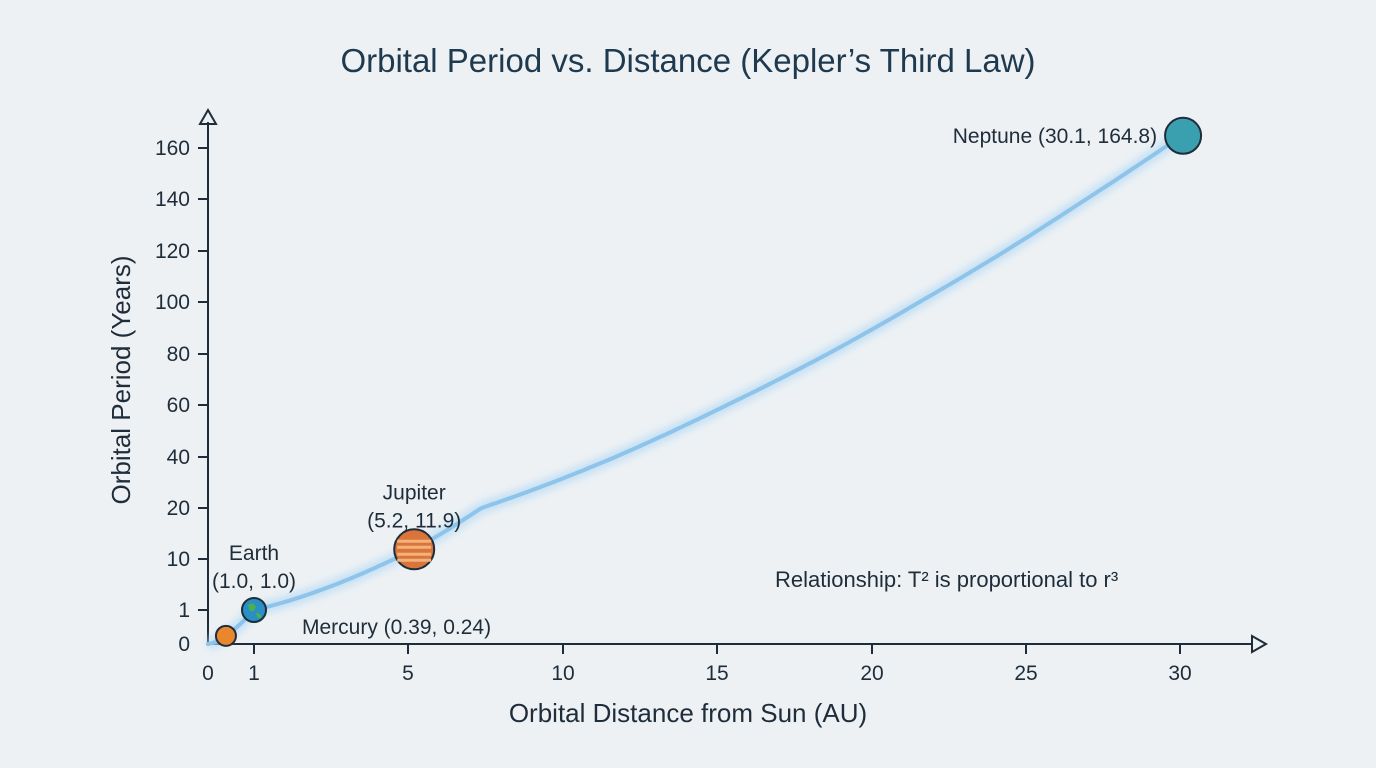  Describe the element at coordinates (254, 611) in the screenshot. I see `earth-continents` at that location.